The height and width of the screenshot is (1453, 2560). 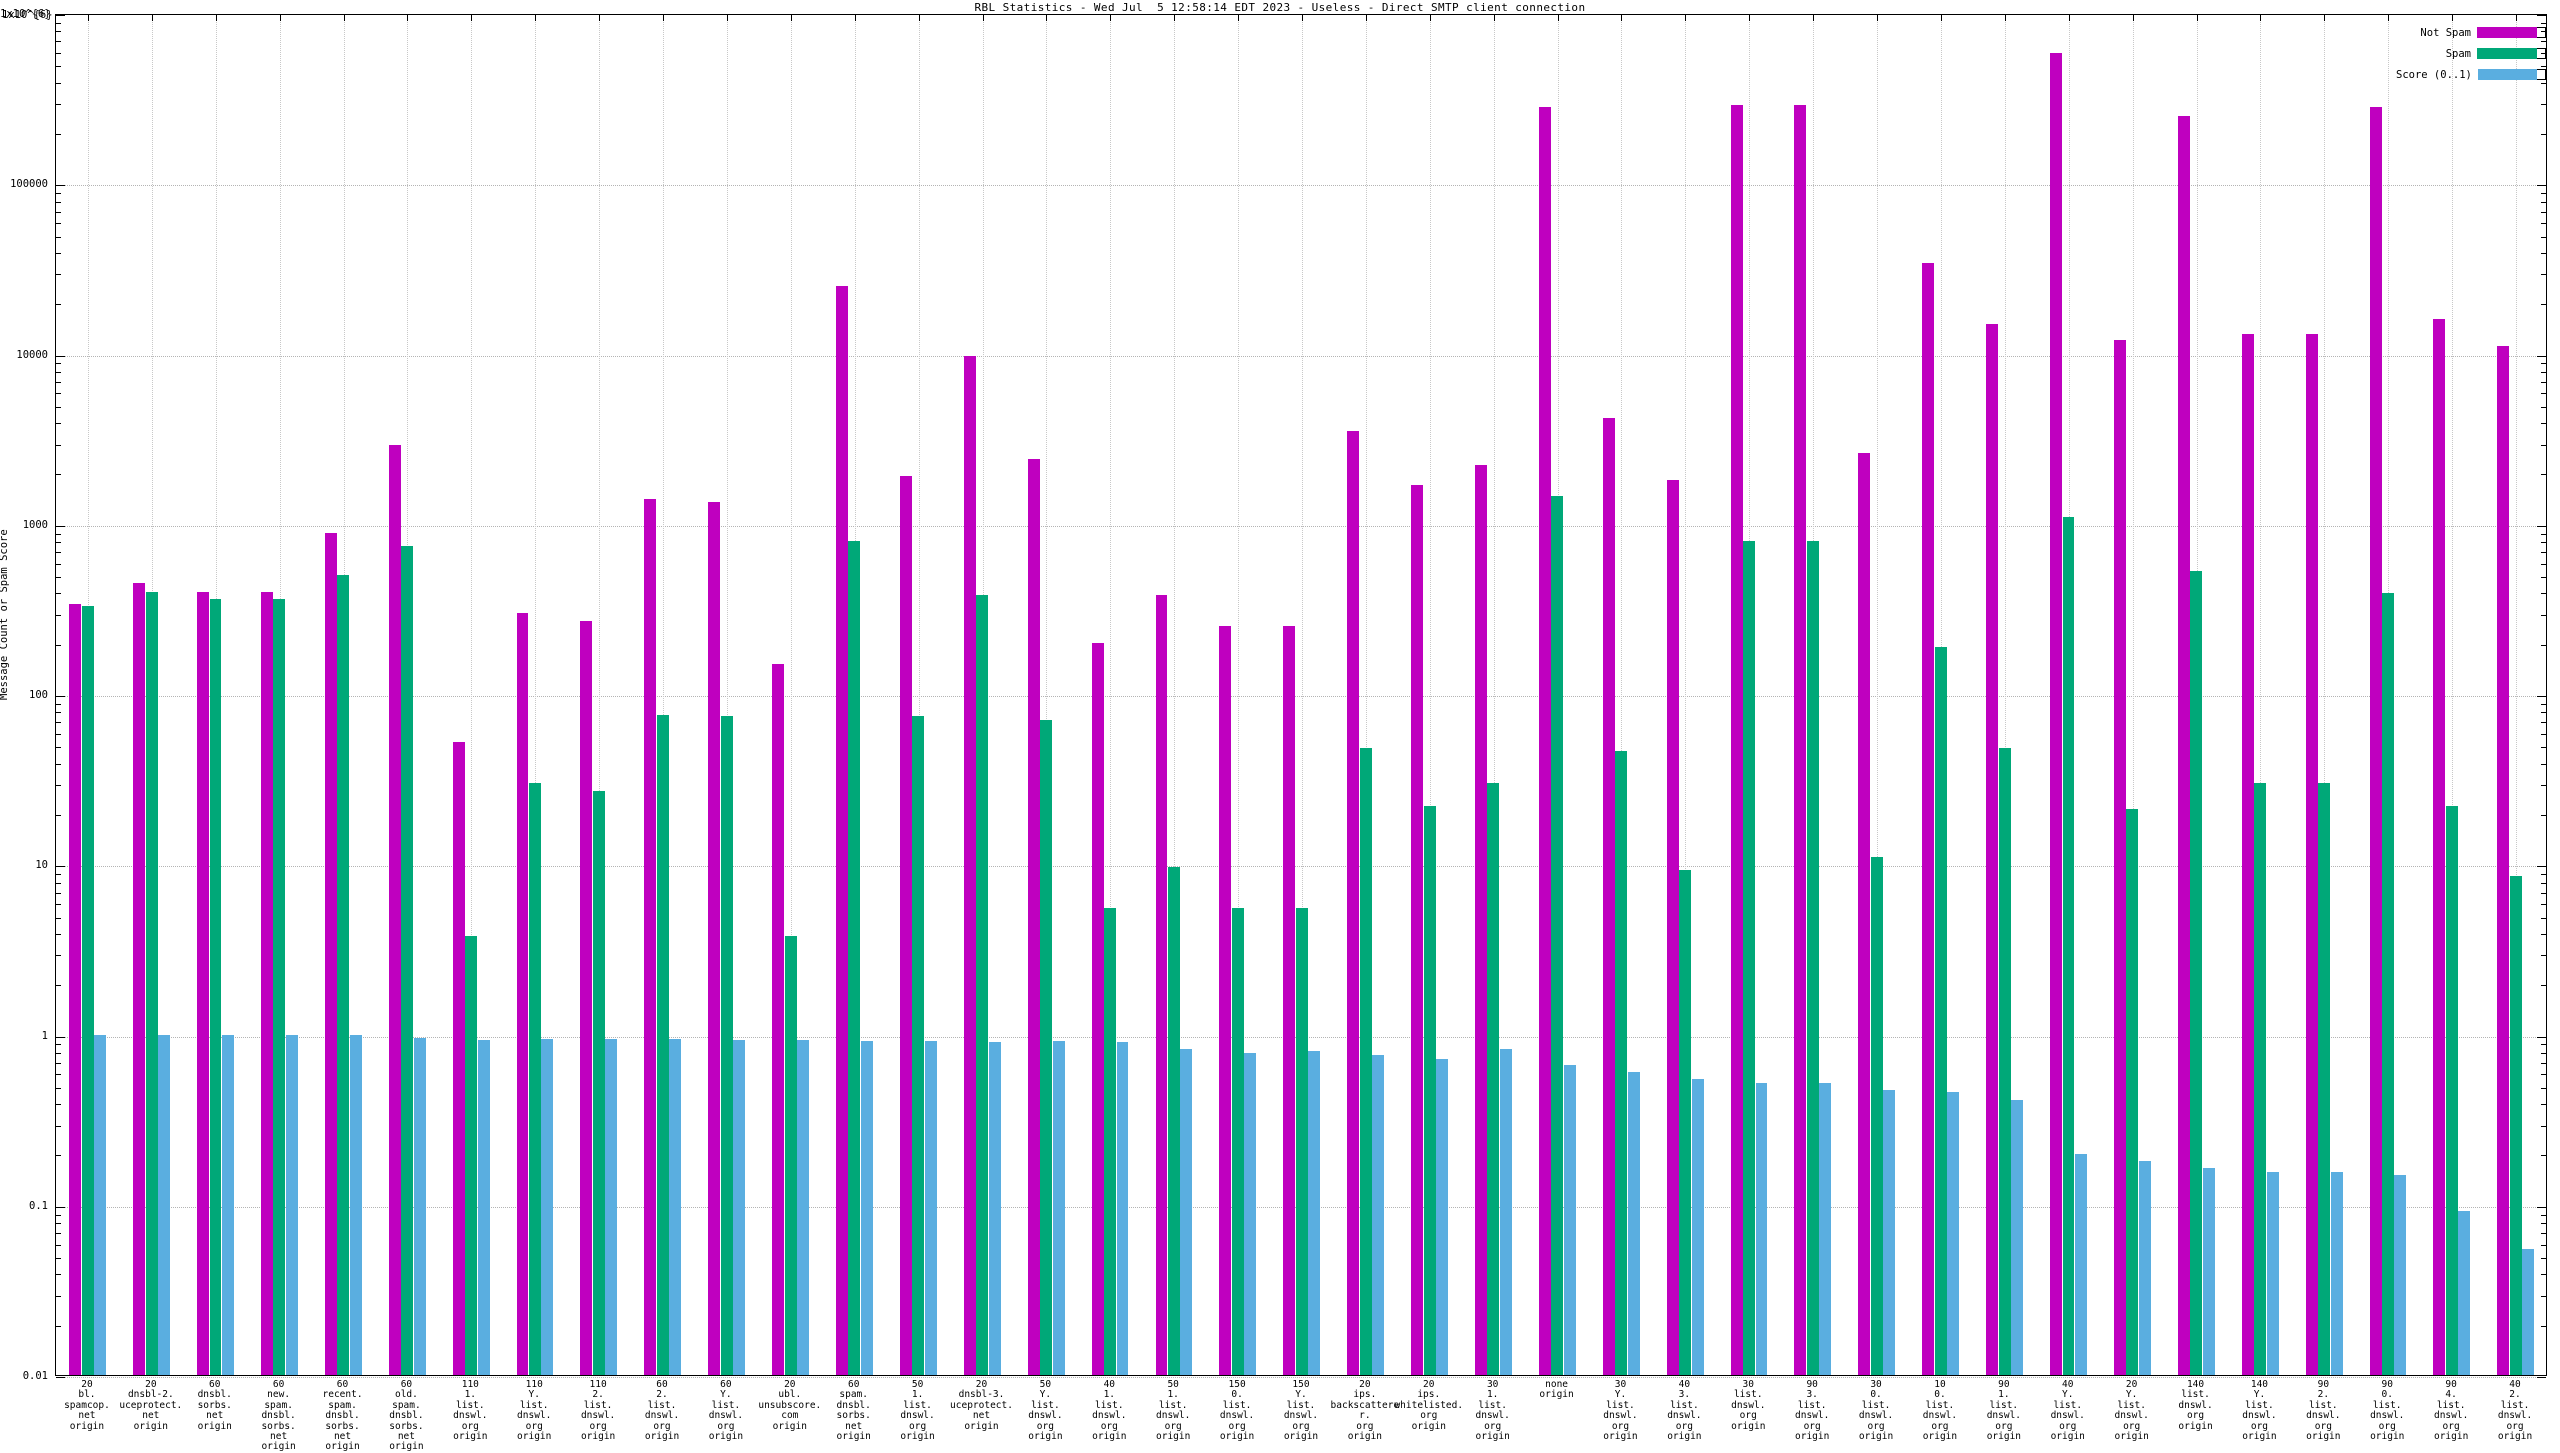 What do you see at coordinates (35, 1376) in the screenshot?
I see `y-tick-label: 0.01` at bounding box center [35, 1376].